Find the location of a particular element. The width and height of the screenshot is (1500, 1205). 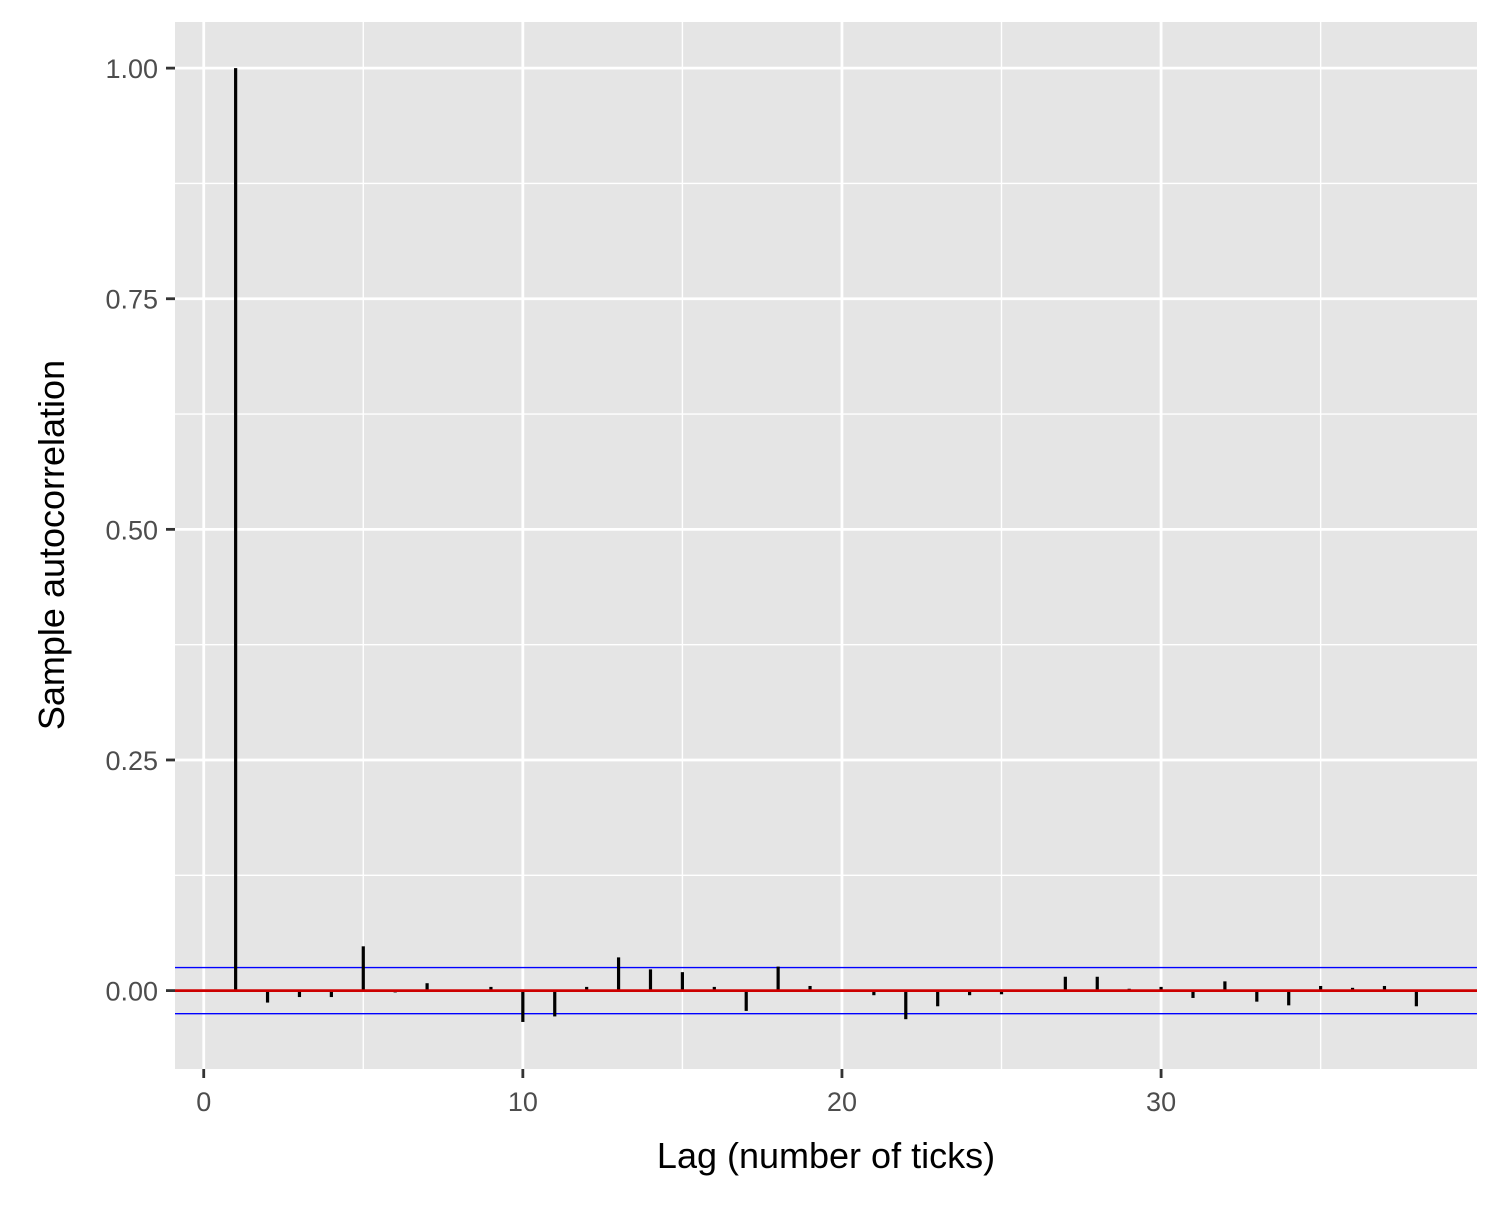

y-tick-label: 0.25 is located at coordinates (131, 761).